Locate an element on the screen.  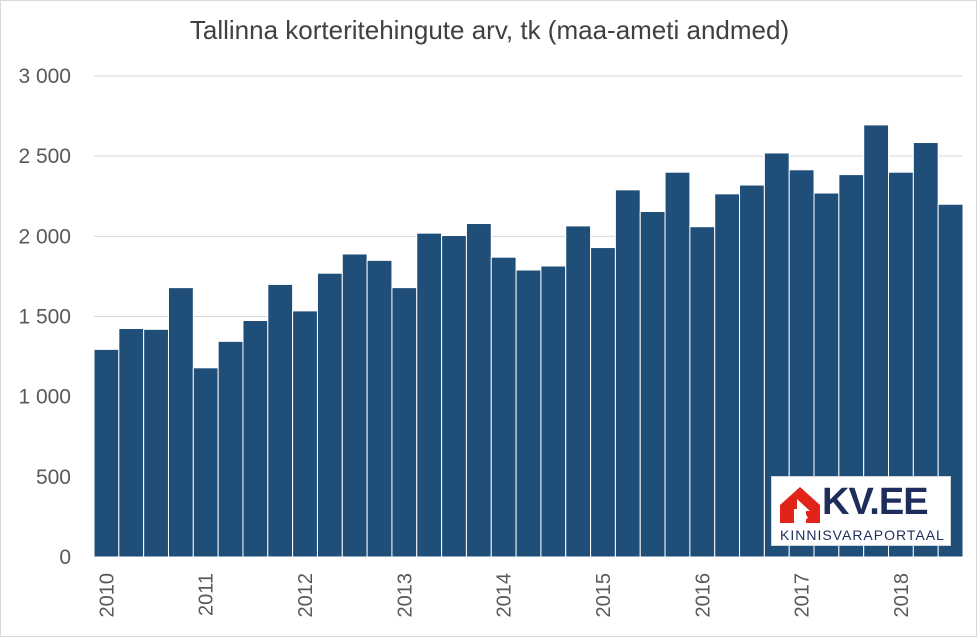
y-tick-label: 0 is located at coordinates (65, 557).